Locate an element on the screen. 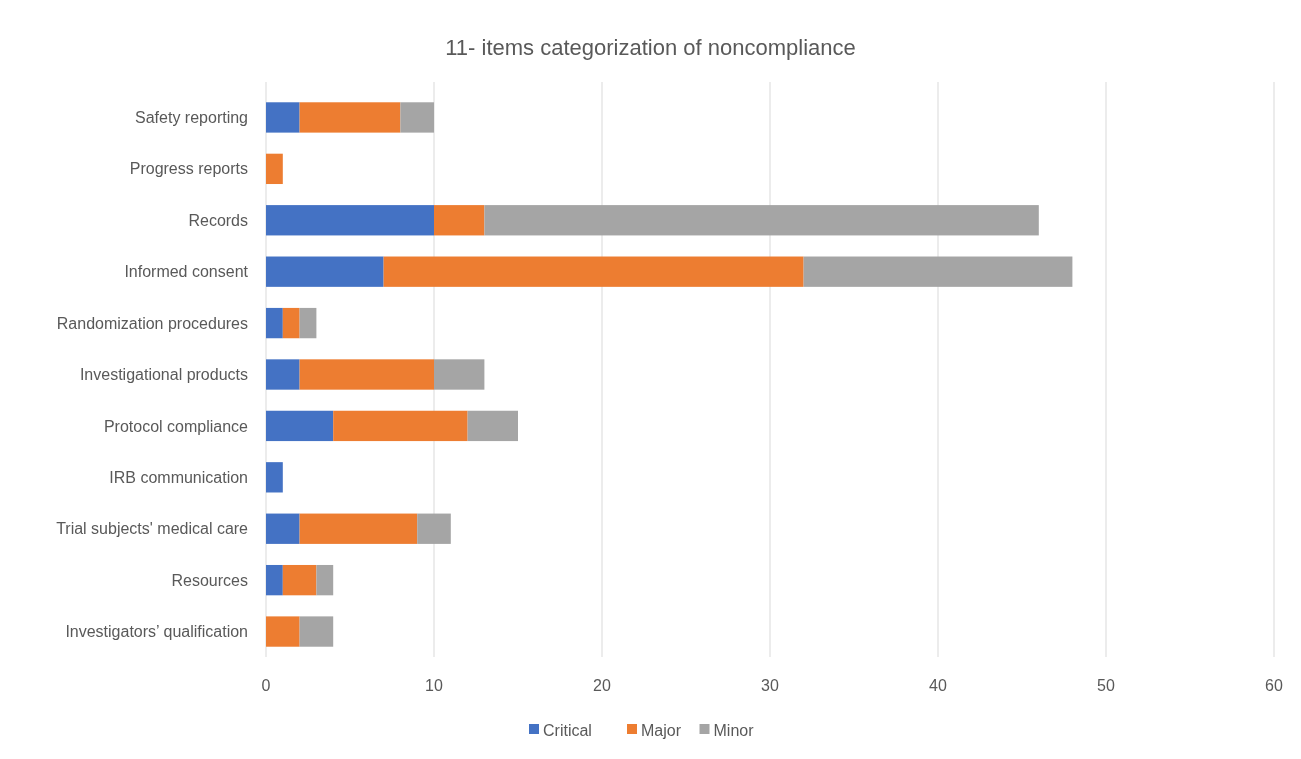  x-tick-label: 40 is located at coordinates (938, 685).